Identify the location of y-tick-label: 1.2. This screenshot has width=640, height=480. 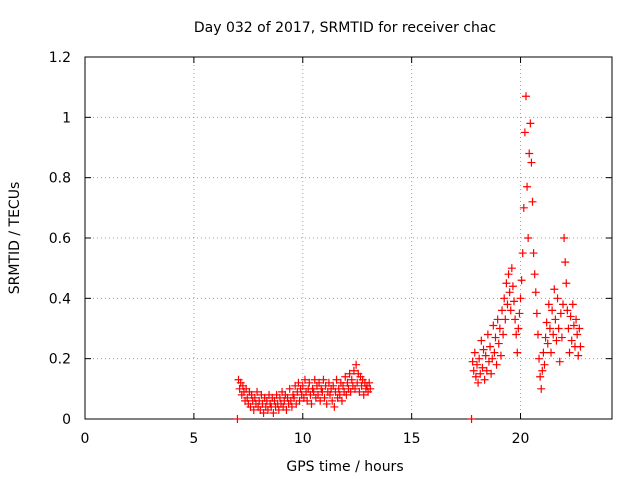
(60, 58).